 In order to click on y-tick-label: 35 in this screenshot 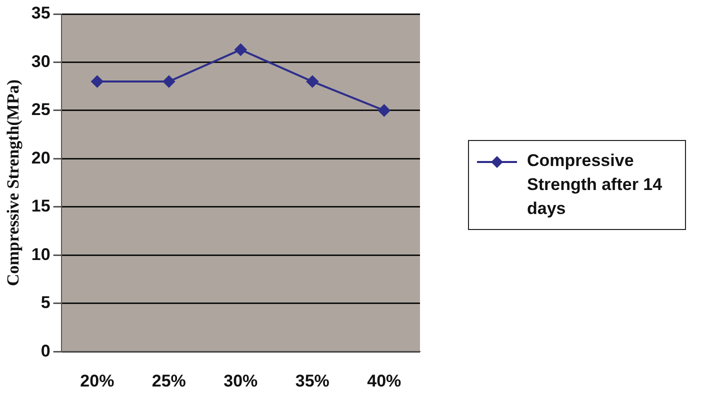, I will do `click(40, 13)`.